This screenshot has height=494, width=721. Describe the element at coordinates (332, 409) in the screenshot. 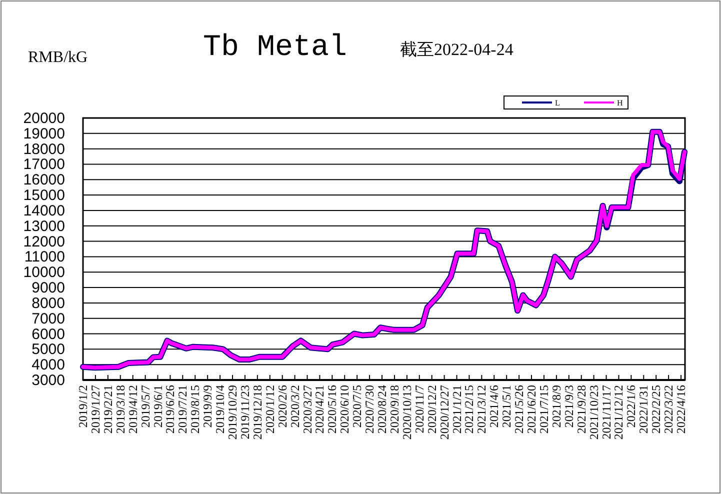

I see `x-tick-label: 2020/5/16` at that location.